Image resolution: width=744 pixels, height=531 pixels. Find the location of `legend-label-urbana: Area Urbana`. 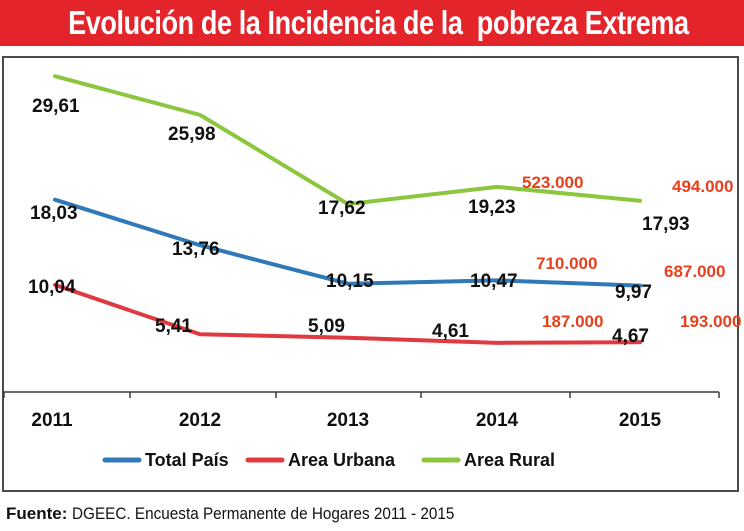

legend-label-urbana: Area Urbana is located at coordinates (342, 460).